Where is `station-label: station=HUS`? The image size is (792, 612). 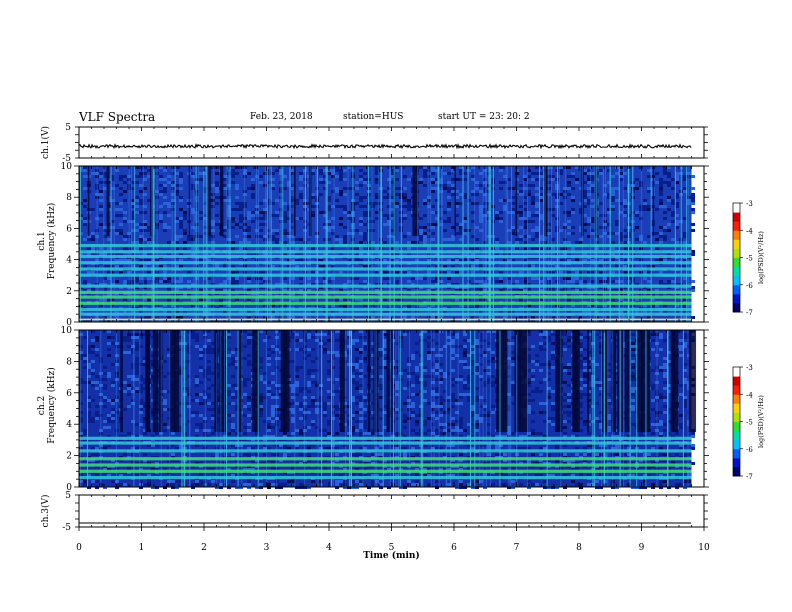 station-label: station=HUS is located at coordinates (373, 117).